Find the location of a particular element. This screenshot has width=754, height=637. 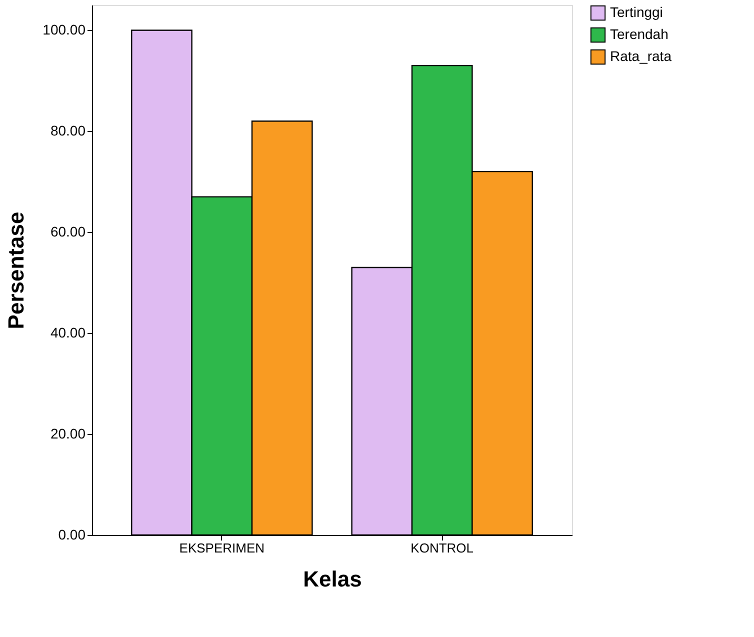

y-tick-label: 60.00 is located at coordinates (68, 232).